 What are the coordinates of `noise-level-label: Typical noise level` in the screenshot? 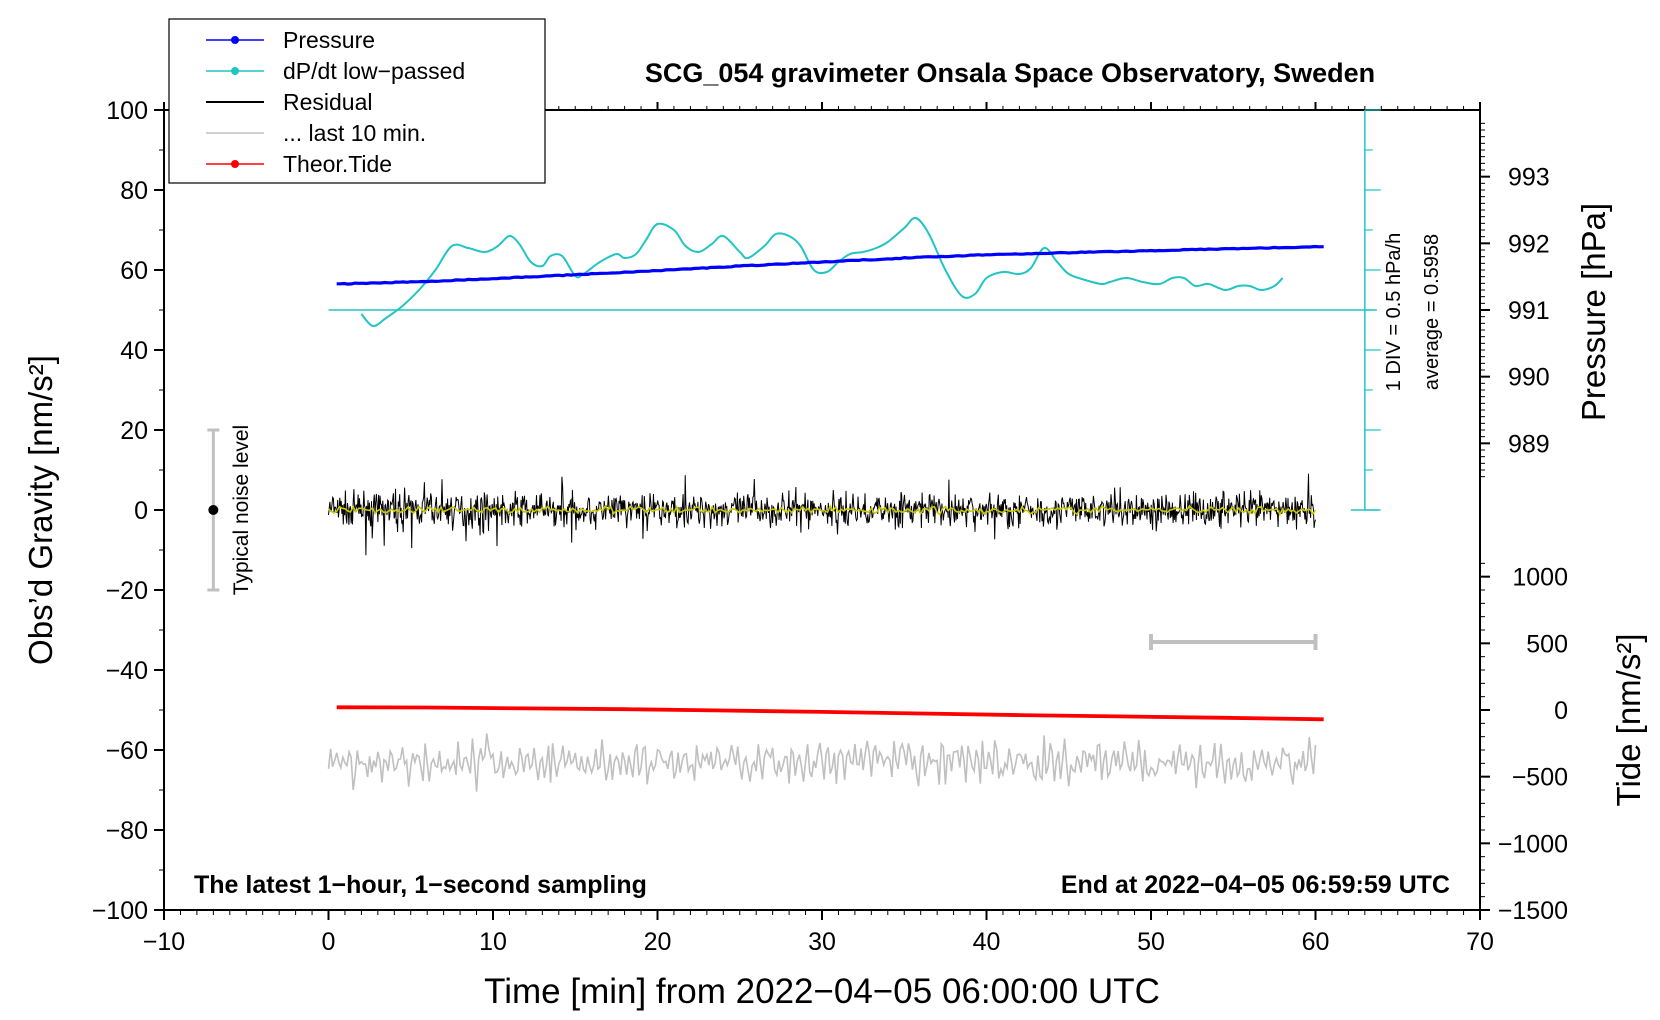 It's located at (241, 510).